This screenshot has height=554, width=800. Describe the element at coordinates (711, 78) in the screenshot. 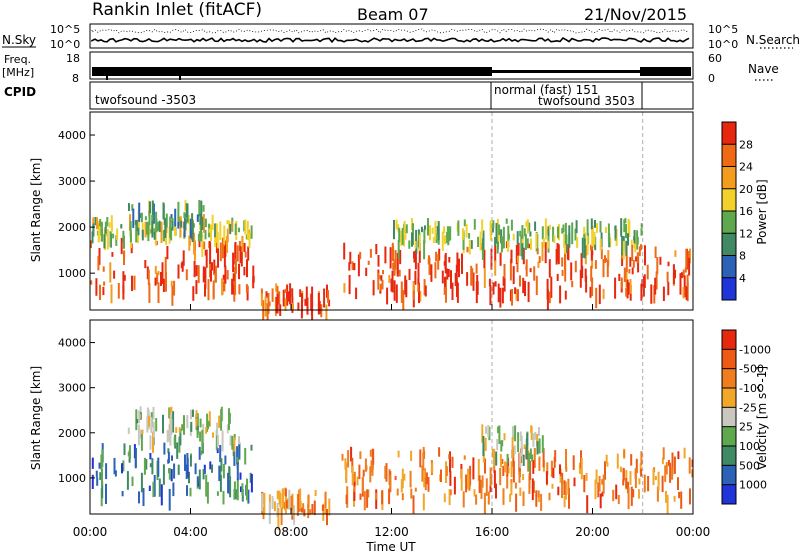

I see `nave-tick-bottom: 0` at that location.